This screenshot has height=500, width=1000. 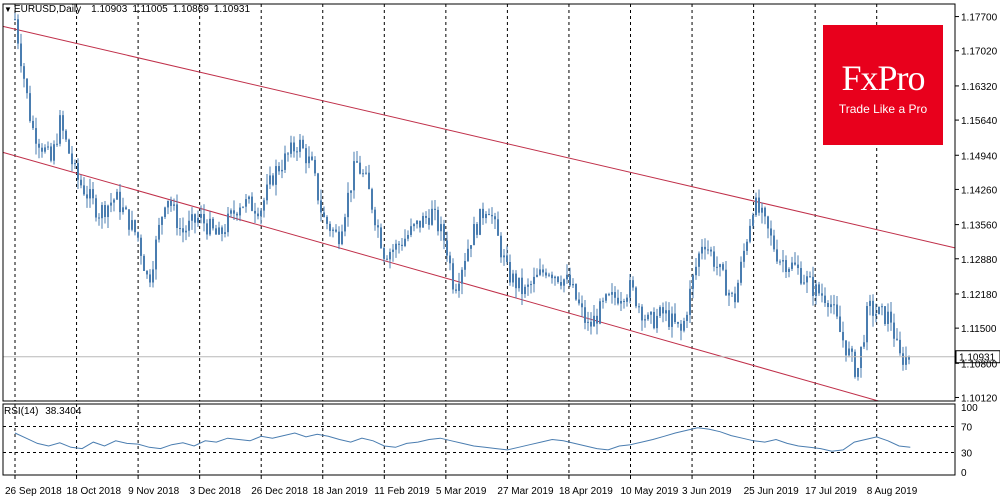 I want to click on x-tick-label: 26 Dec 2018, so click(x=279, y=491).